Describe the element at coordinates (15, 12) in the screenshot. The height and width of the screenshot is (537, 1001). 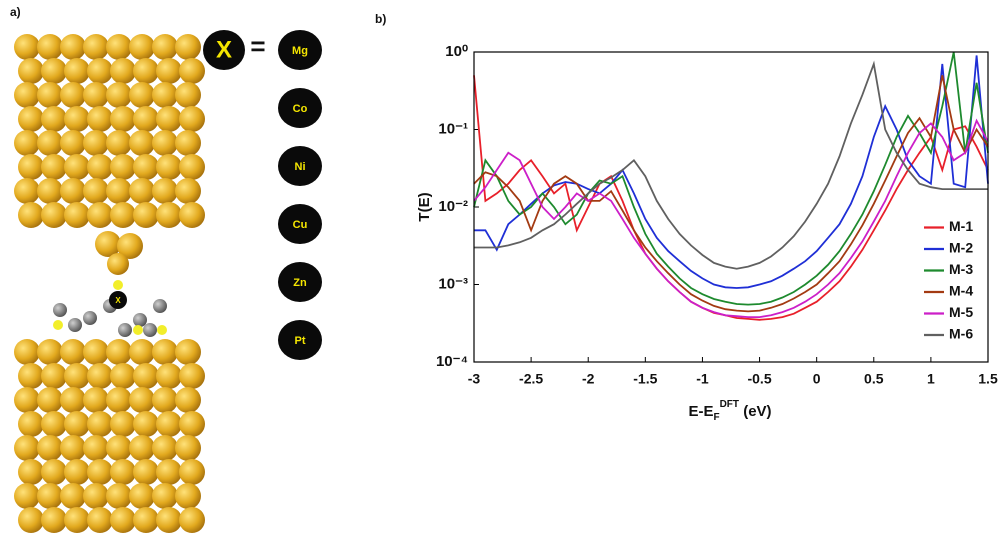
I see `panel-label: a)` at that location.